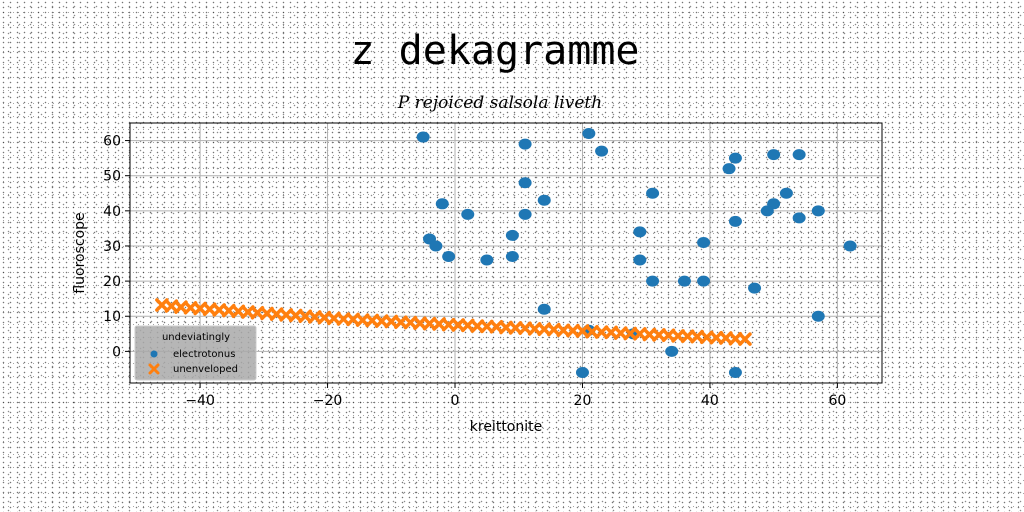 The width and height of the screenshot is (1024, 512). I want to click on x-tick-label: 20, so click(583, 401).